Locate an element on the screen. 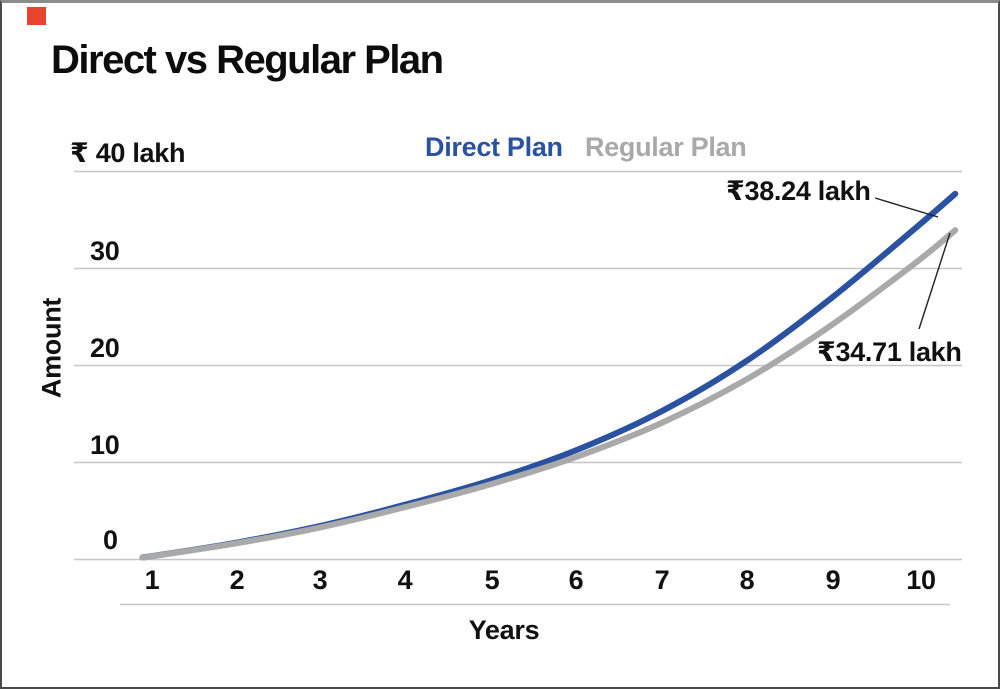  legend-regular-plan: Regular Plan is located at coordinates (666, 147).